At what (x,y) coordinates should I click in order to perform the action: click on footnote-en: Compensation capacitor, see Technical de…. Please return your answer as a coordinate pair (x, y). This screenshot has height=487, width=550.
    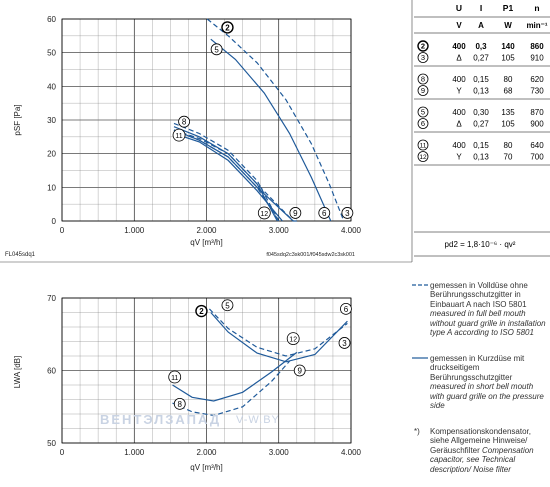
    Looking at the image, I should click on (482, 459).